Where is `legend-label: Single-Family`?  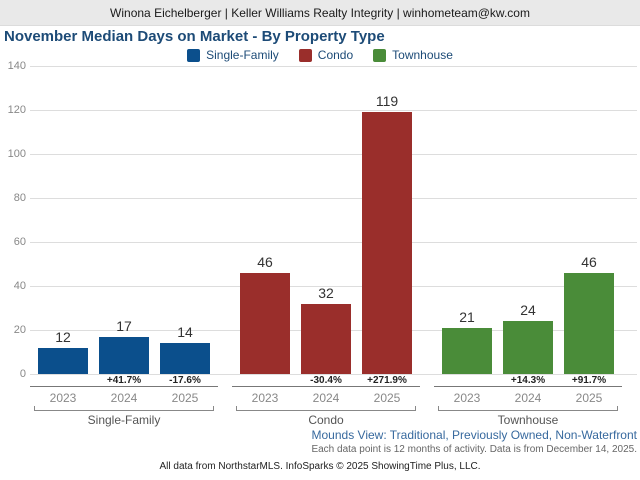
legend-label: Single-Family is located at coordinates (242, 55).